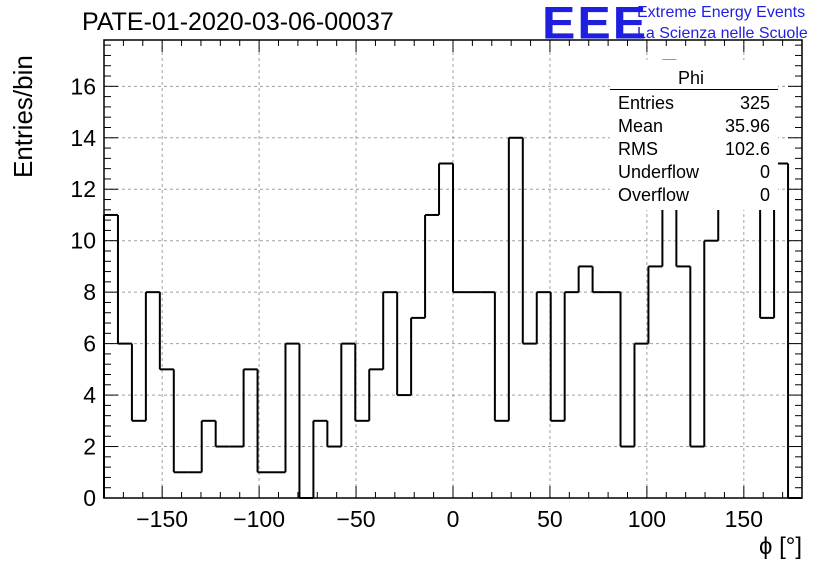  Describe the element at coordinates (747, 126) in the screenshot. I see `stats-value: 35.96` at that location.